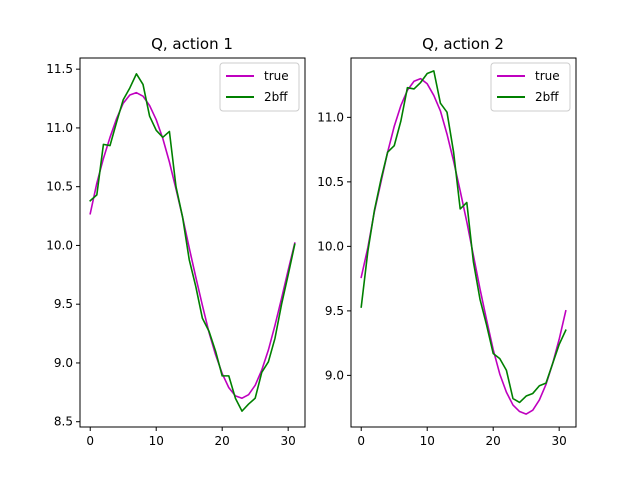  What do you see at coordinates (59, 69) in the screenshot?
I see `y-tick-label: 11.5` at bounding box center [59, 69].